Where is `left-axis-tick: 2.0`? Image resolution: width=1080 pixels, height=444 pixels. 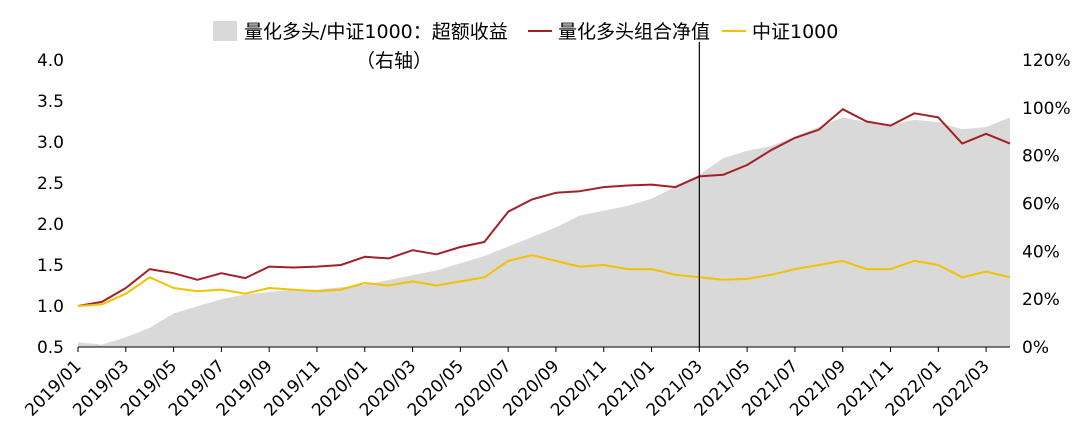 left-axis-tick: 2.0 is located at coordinates (50, 225).